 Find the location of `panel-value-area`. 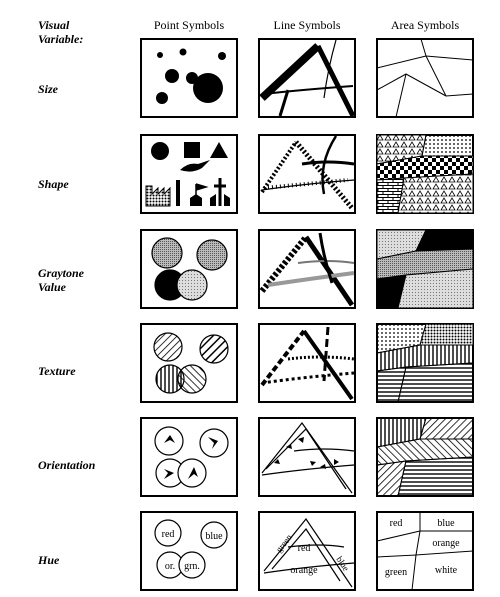

panel-value-area is located at coordinates (425, 269).